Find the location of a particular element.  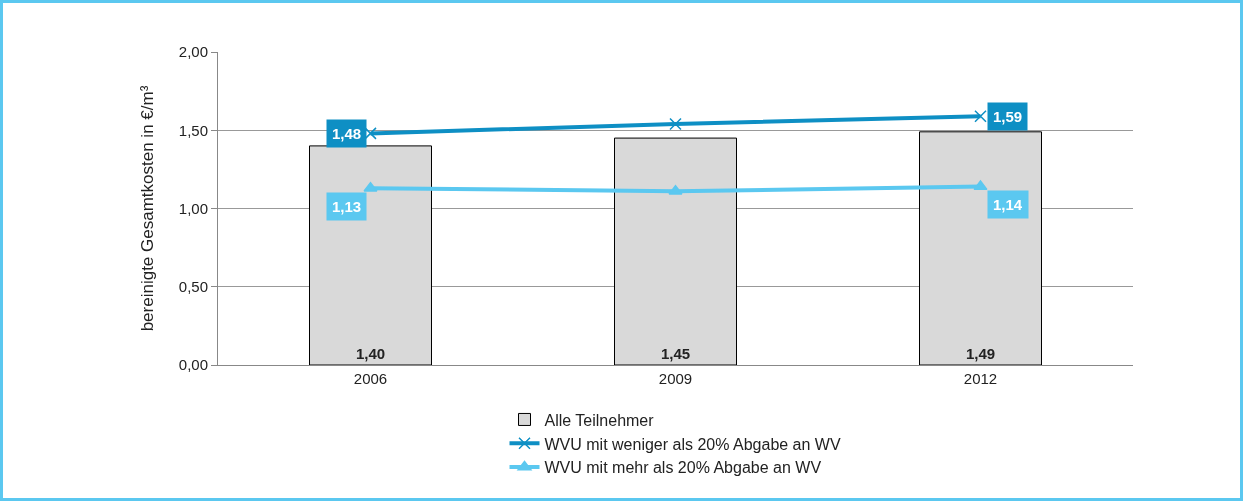

y-tick-label: 2,00 is located at coordinates (193, 52).